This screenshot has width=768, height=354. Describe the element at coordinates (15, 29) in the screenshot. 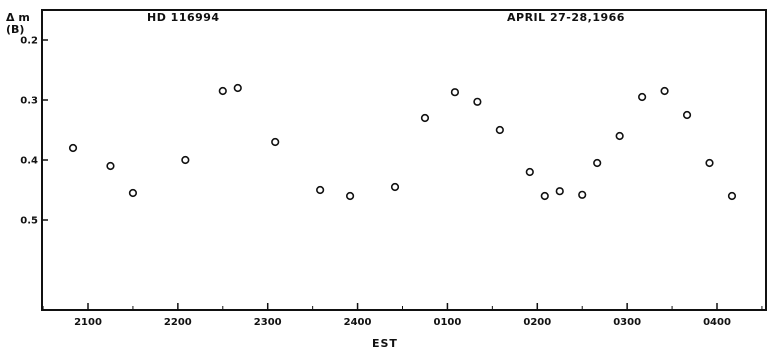

I see `y-axis-label-sub: (B)` at that location.